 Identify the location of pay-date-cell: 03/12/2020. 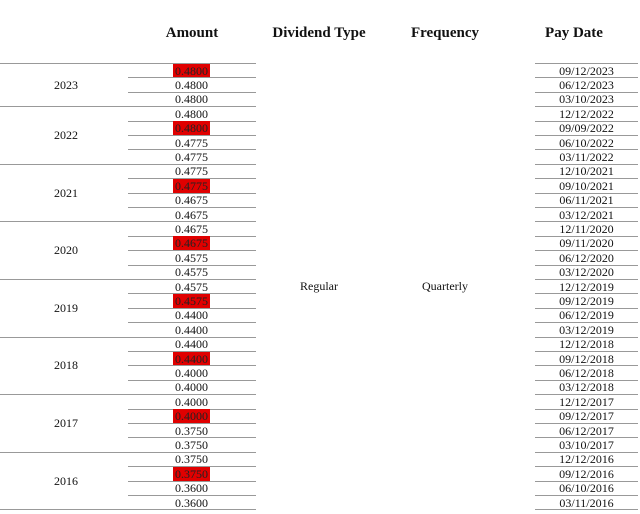
(586, 272).